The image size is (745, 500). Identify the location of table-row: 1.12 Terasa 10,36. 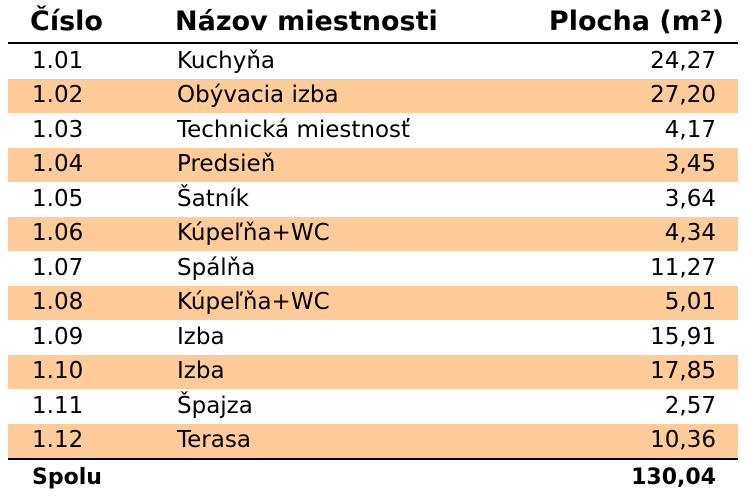
(373, 441).